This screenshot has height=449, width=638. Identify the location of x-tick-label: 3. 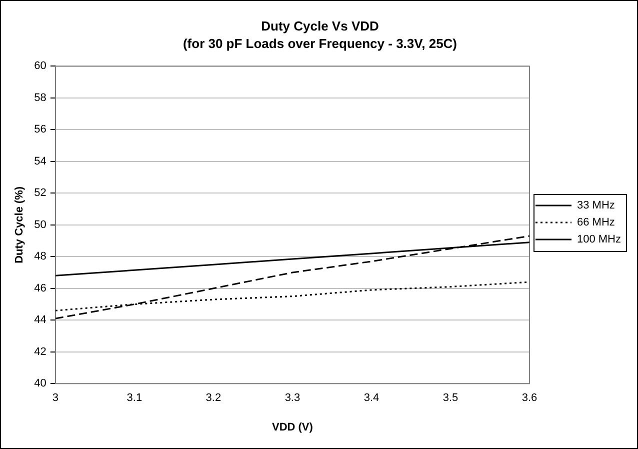
(55, 398).